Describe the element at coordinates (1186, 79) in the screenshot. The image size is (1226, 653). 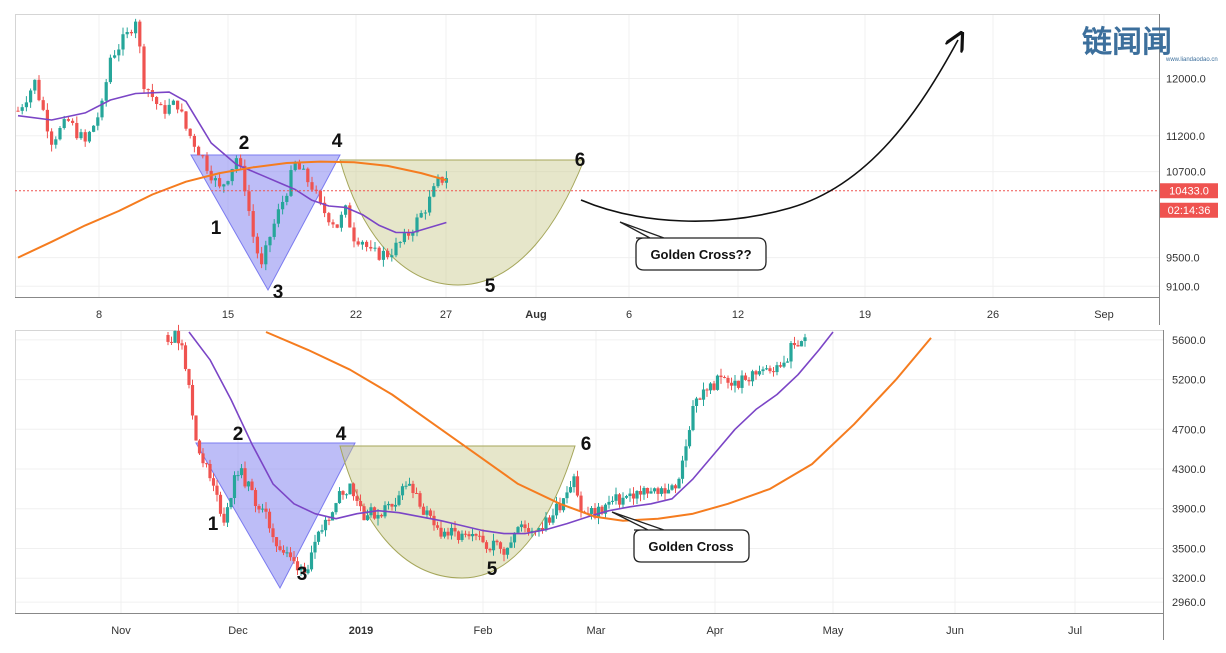
I see `y-tick-label: 12000.0` at that location.